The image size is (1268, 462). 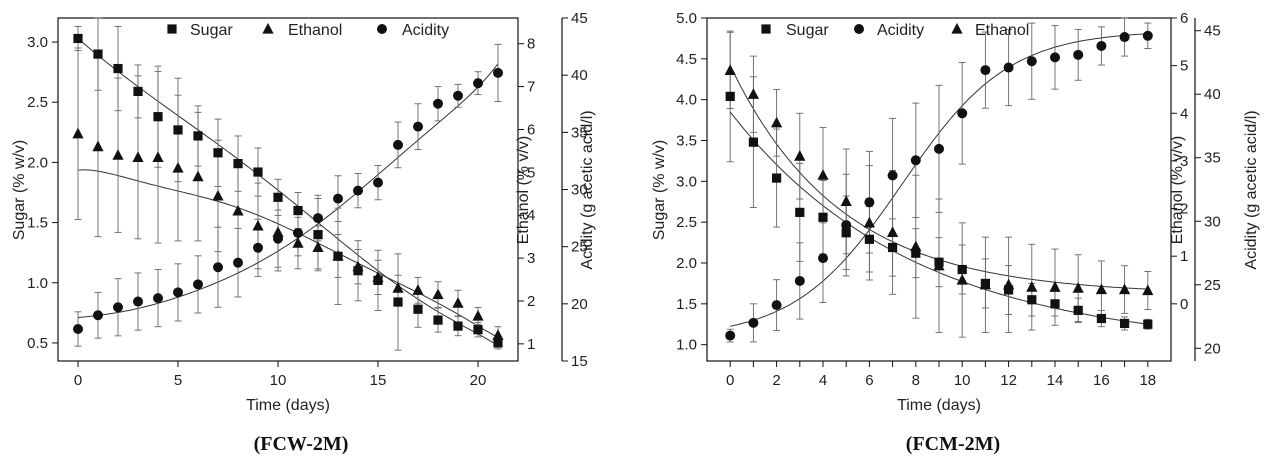 I want to click on legend-marker-acidity, so click(x=859, y=29).